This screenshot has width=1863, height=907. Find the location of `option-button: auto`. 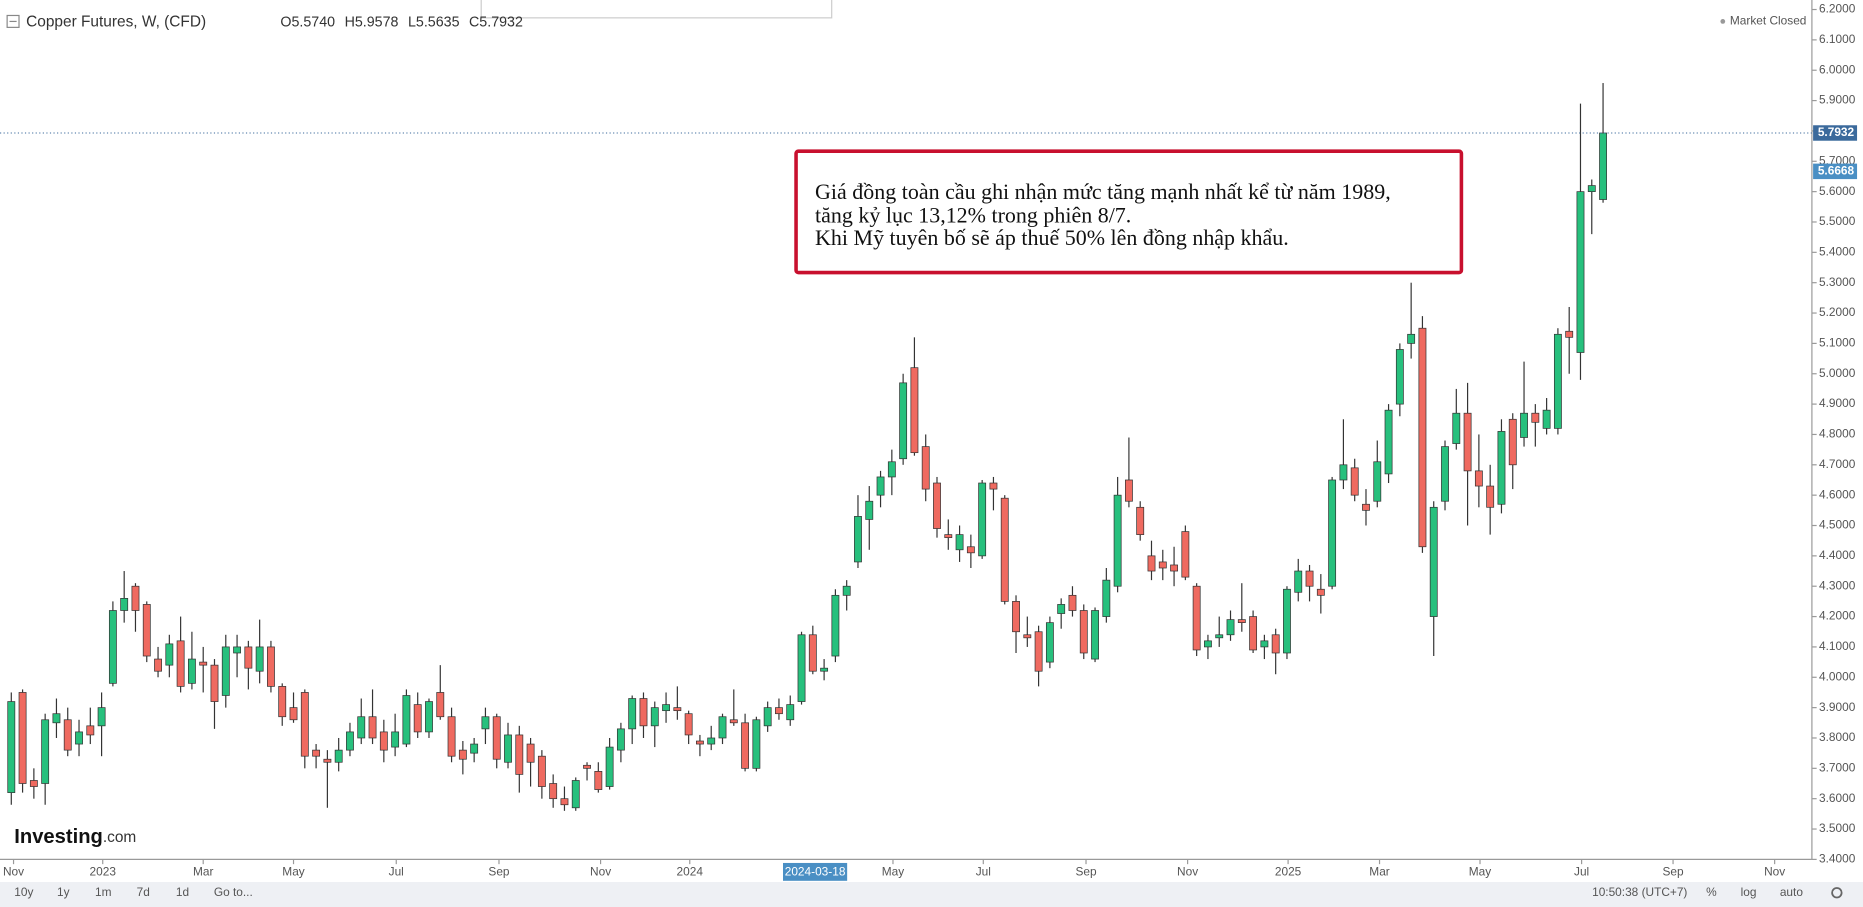

option-button: auto is located at coordinates (1791, 892).